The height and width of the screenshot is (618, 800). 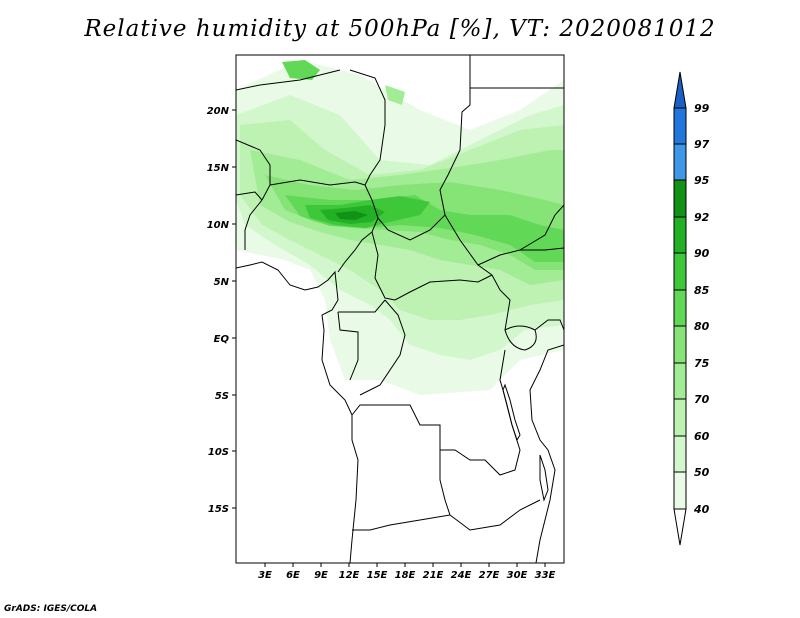 What do you see at coordinates (702, 363) in the screenshot?
I see `colorbar-label: 75` at bounding box center [702, 363].